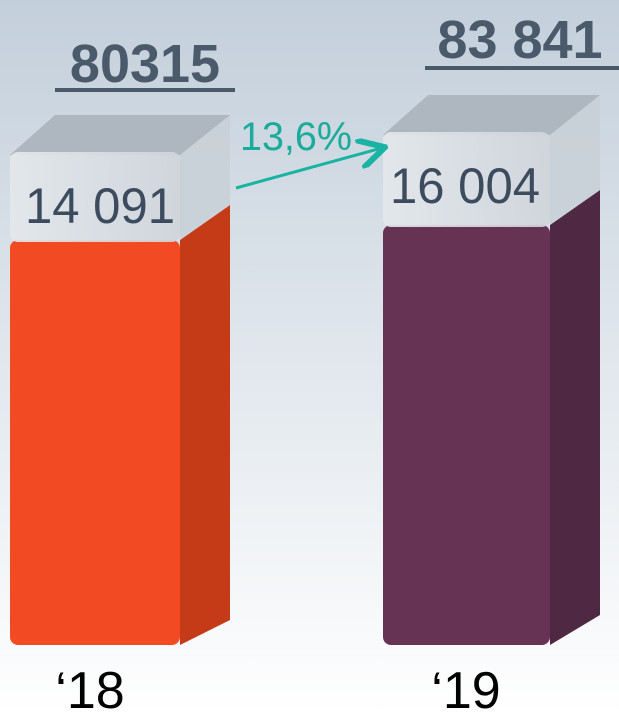 The width and height of the screenshot is (619, 715). I want to click on segment-label: 16 004, so click(465, 186).